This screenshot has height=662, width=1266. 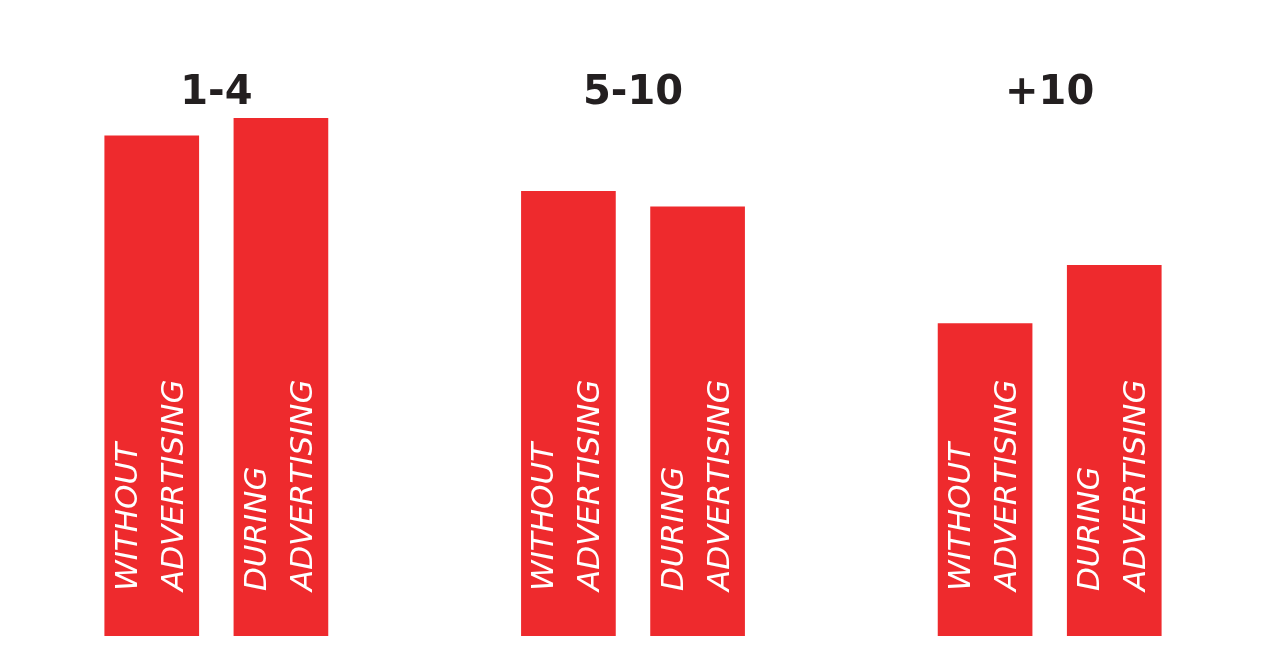 I want to click on x-tick-label: 1-4, so click(x=216, y=90).